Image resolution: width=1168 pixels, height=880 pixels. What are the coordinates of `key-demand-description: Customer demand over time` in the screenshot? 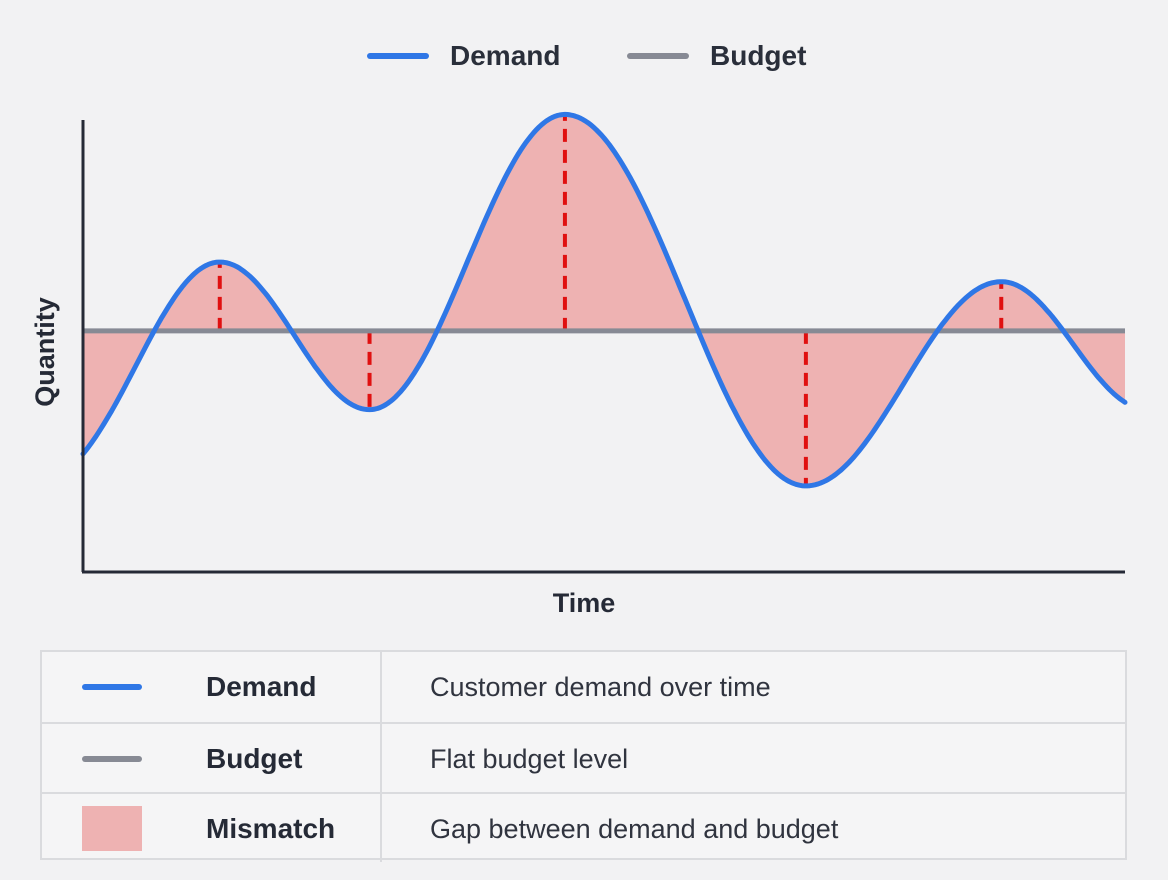 It's located at (600, 687).